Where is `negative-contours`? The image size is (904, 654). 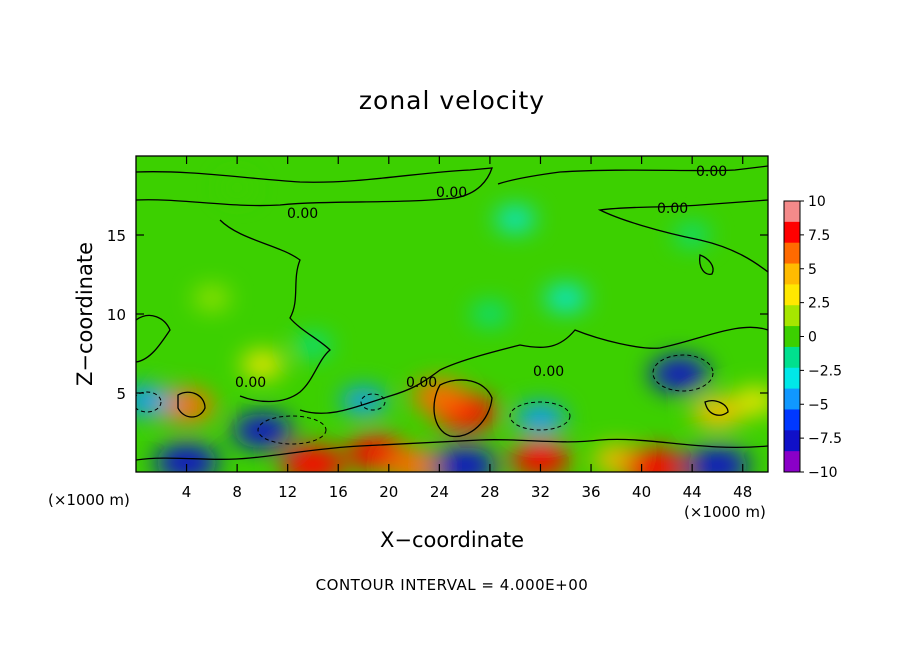
negative-contours is located at coordinates (425, 399).